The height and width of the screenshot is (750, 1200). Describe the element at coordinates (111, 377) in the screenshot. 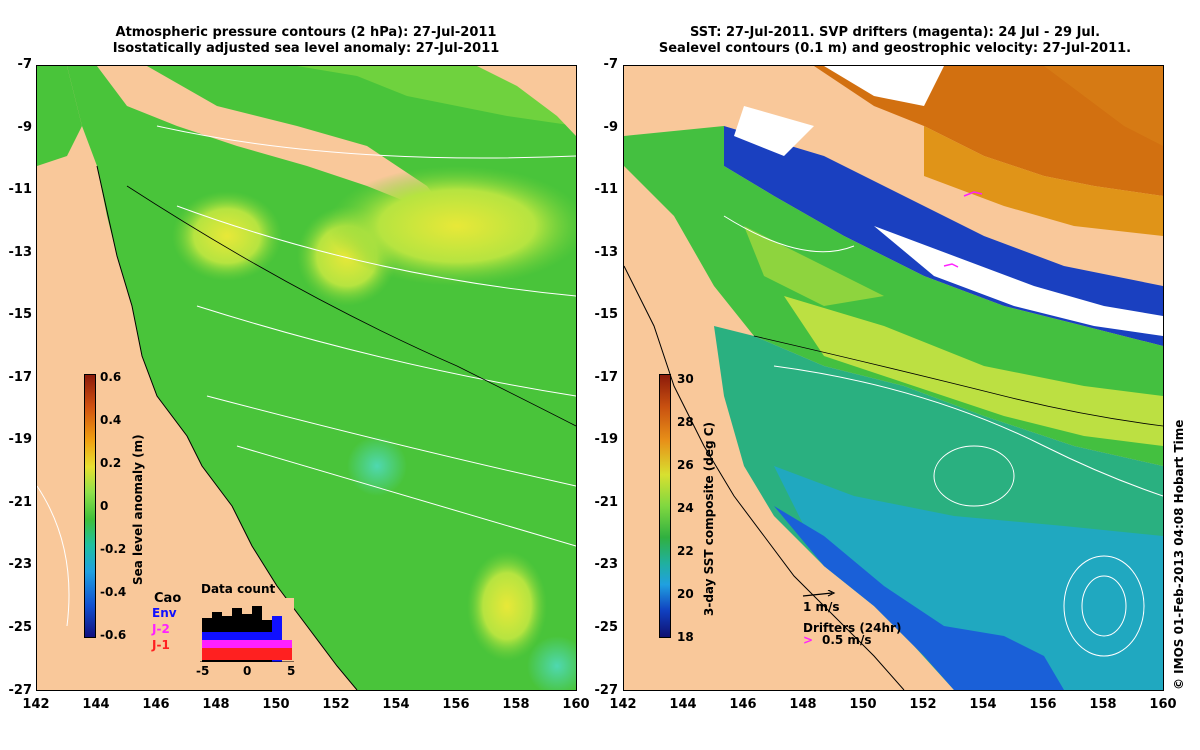

I see `left-cb-tick: 0.6` at that location.